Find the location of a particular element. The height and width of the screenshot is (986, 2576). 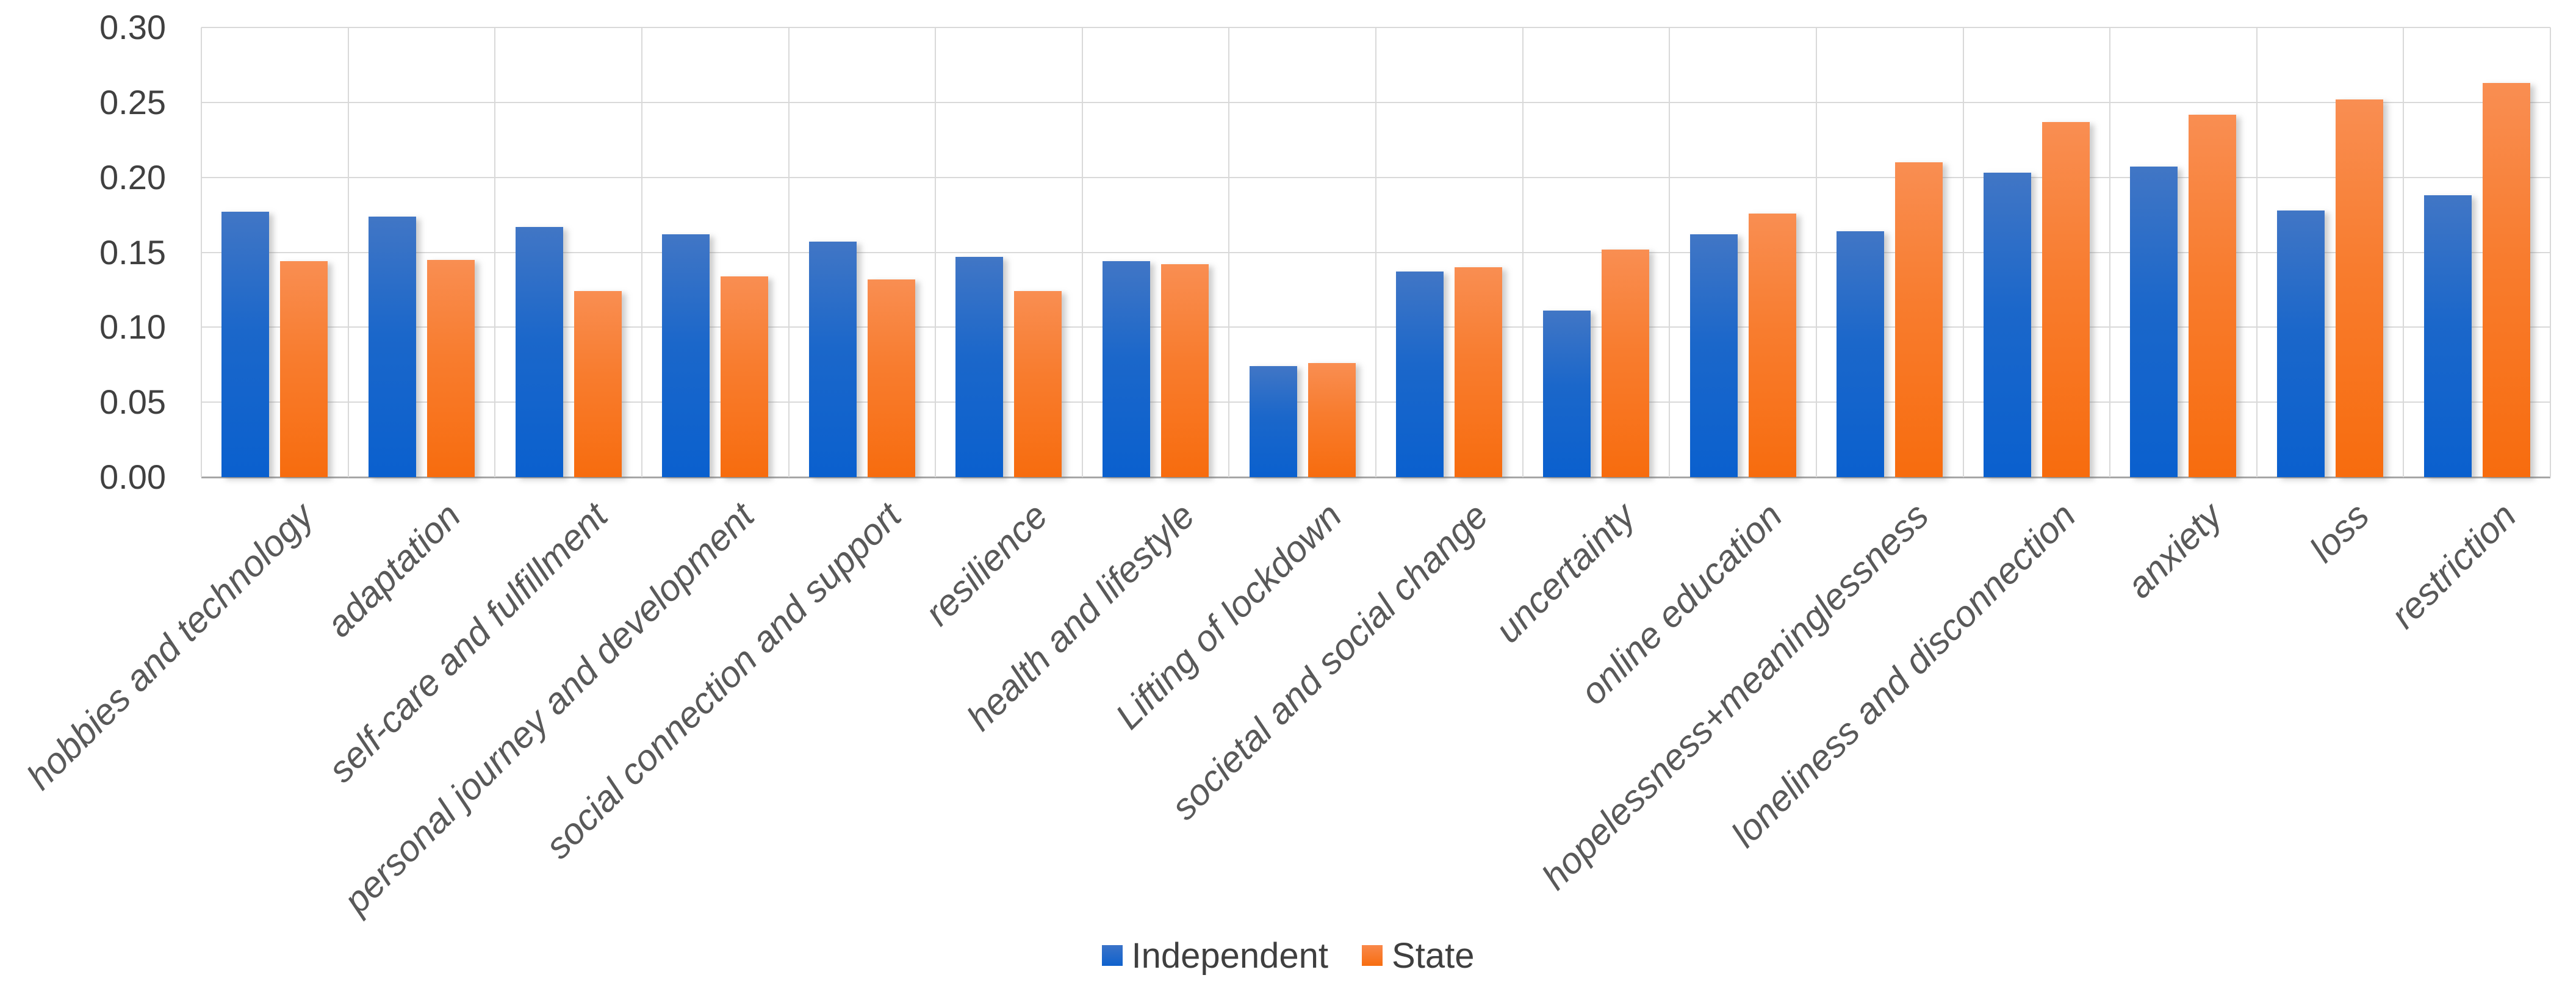

legend-item-independent: Independent is located at coordinates (1215, 955).